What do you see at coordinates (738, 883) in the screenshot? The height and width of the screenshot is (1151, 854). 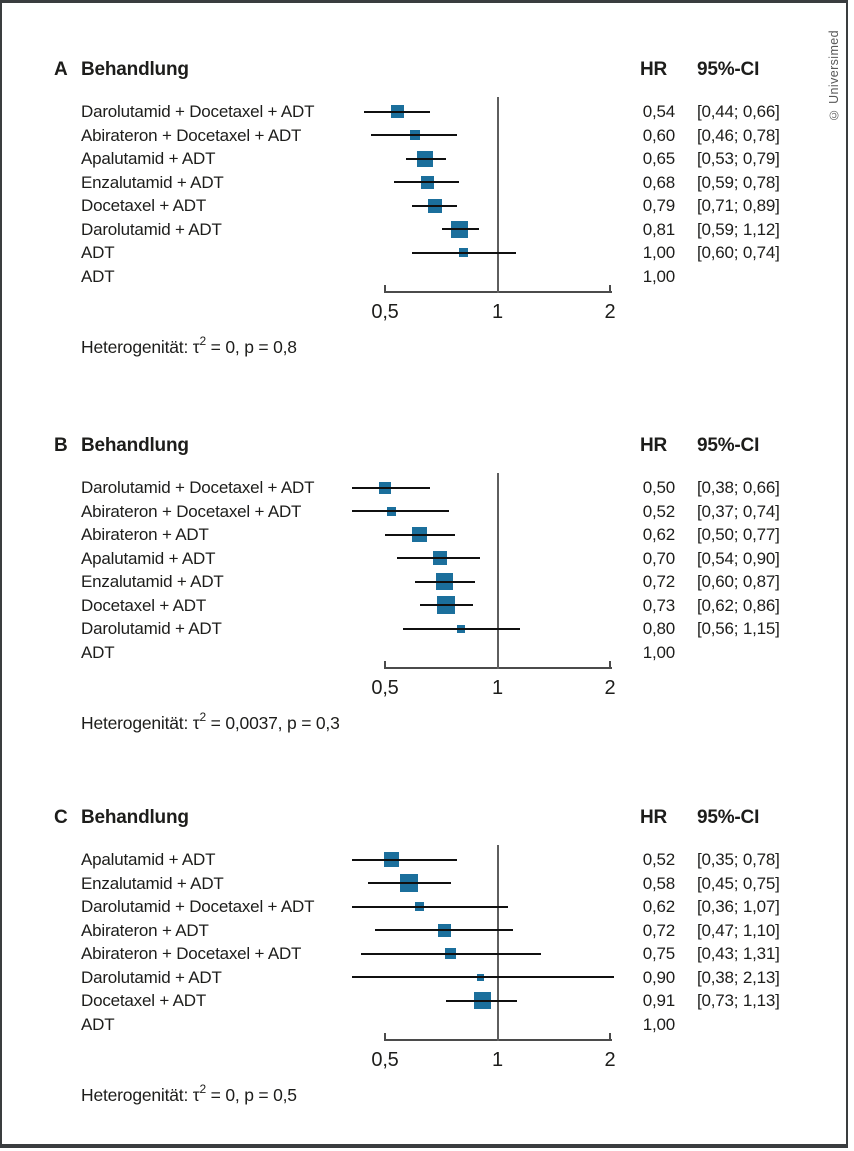 I see `ci-value: [0,45; 0,75]` at bounding box center [738, 883].